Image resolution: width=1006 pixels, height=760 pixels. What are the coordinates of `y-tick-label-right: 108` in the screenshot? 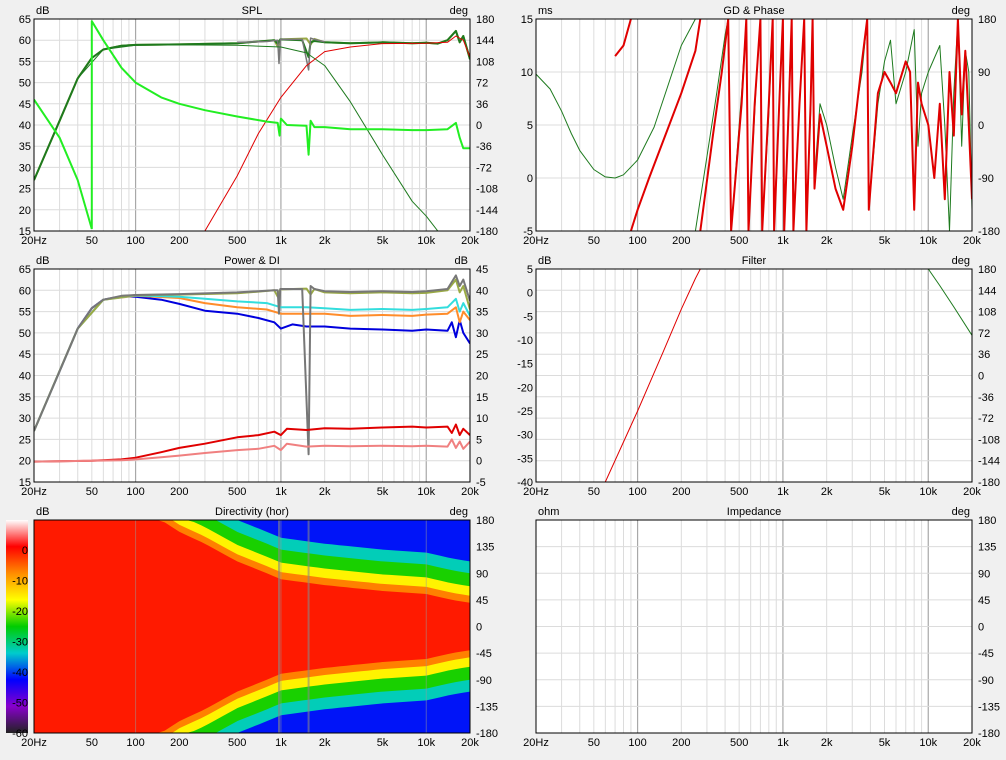 It's located at (987, 313).